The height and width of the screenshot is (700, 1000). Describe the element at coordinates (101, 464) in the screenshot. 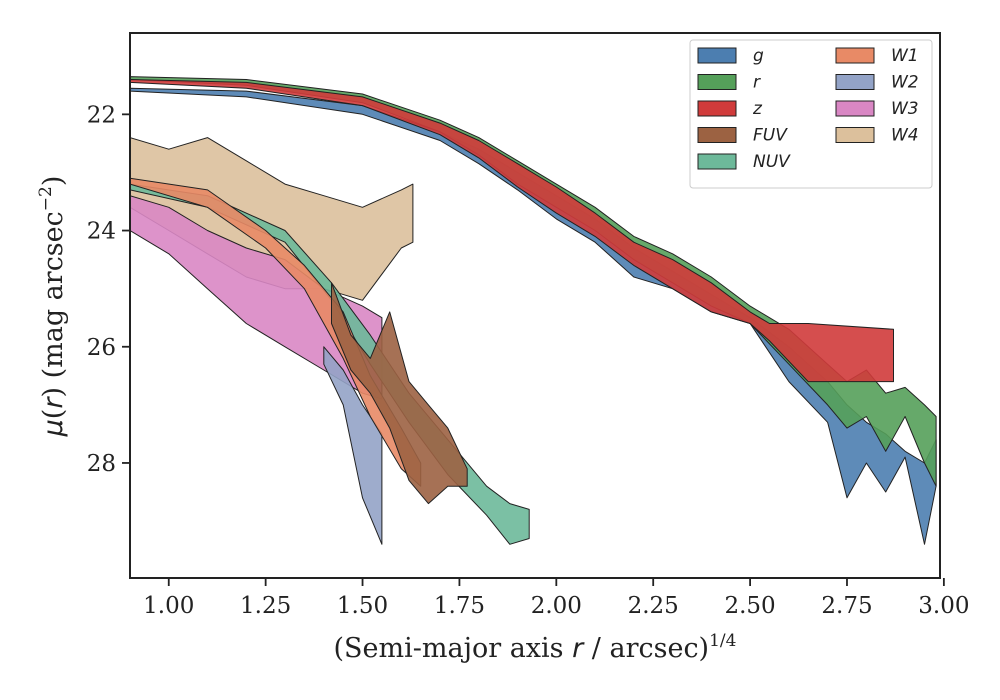

I see `y-tick-label: 28` at that location.